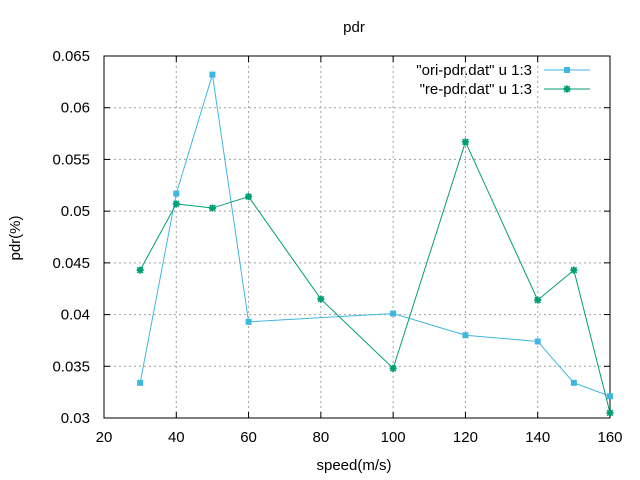 This screenshot has height=480, width=640. Describe the element at coordinates (609, 437) in the screenshot. I see `x-tick-label: 160` at that location.